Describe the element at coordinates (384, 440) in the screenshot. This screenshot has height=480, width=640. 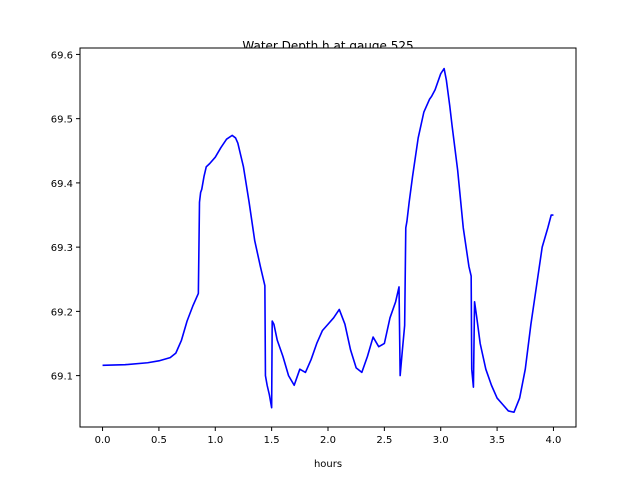
I see `x-tick-label: 2.5` at that location.